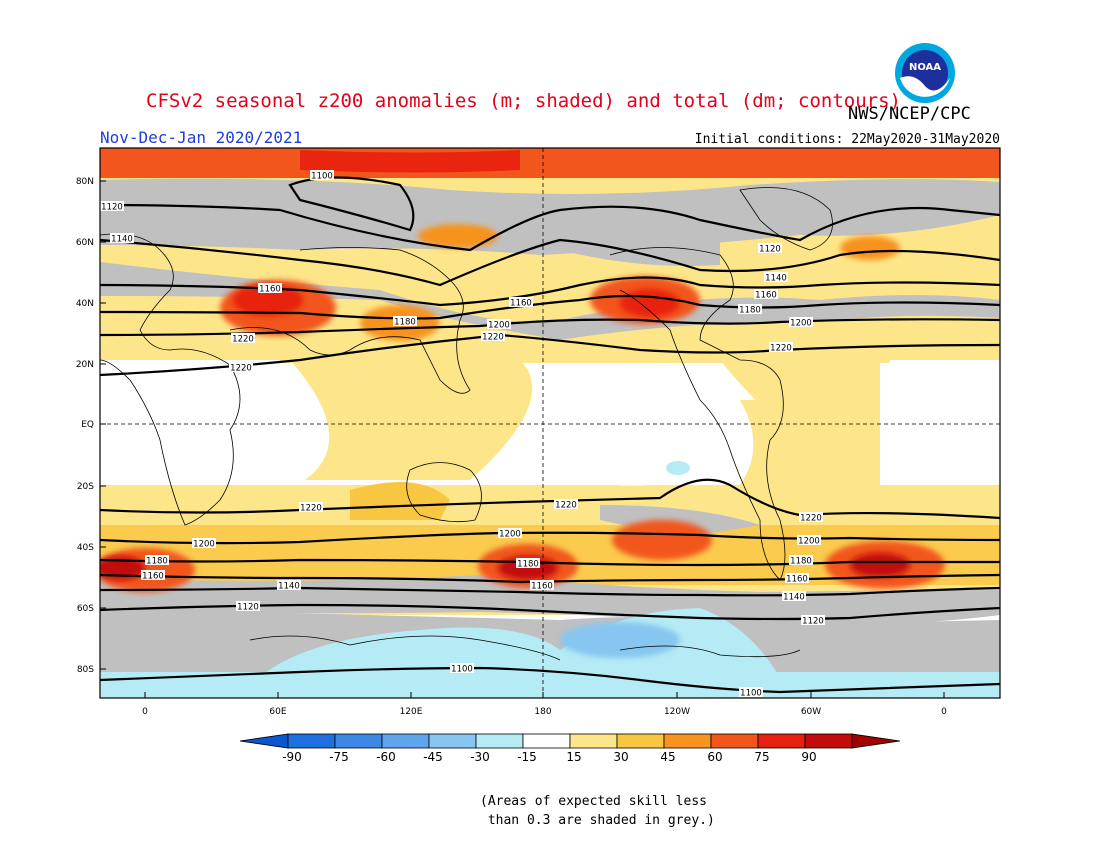 The height and width of the screenshot is (850, 1100). What do you see at coordinates (411, 712) in the screenshot?
I see `lon-label: 120E` at bounding box center [411, 712].